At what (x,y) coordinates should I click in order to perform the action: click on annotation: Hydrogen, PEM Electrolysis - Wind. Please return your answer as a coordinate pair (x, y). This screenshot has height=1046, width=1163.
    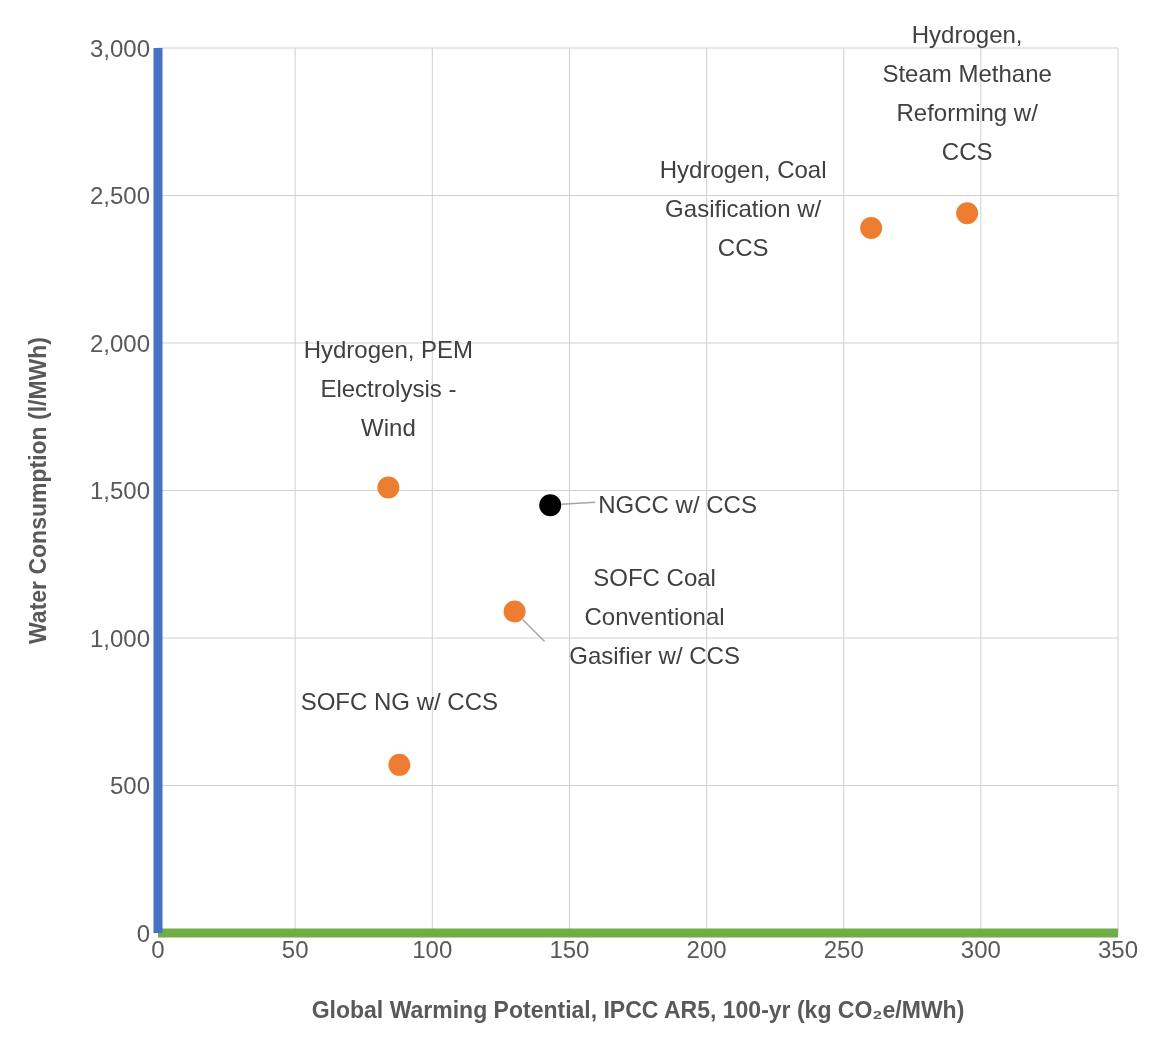
    Looking at the image, I should click on (388, 388).